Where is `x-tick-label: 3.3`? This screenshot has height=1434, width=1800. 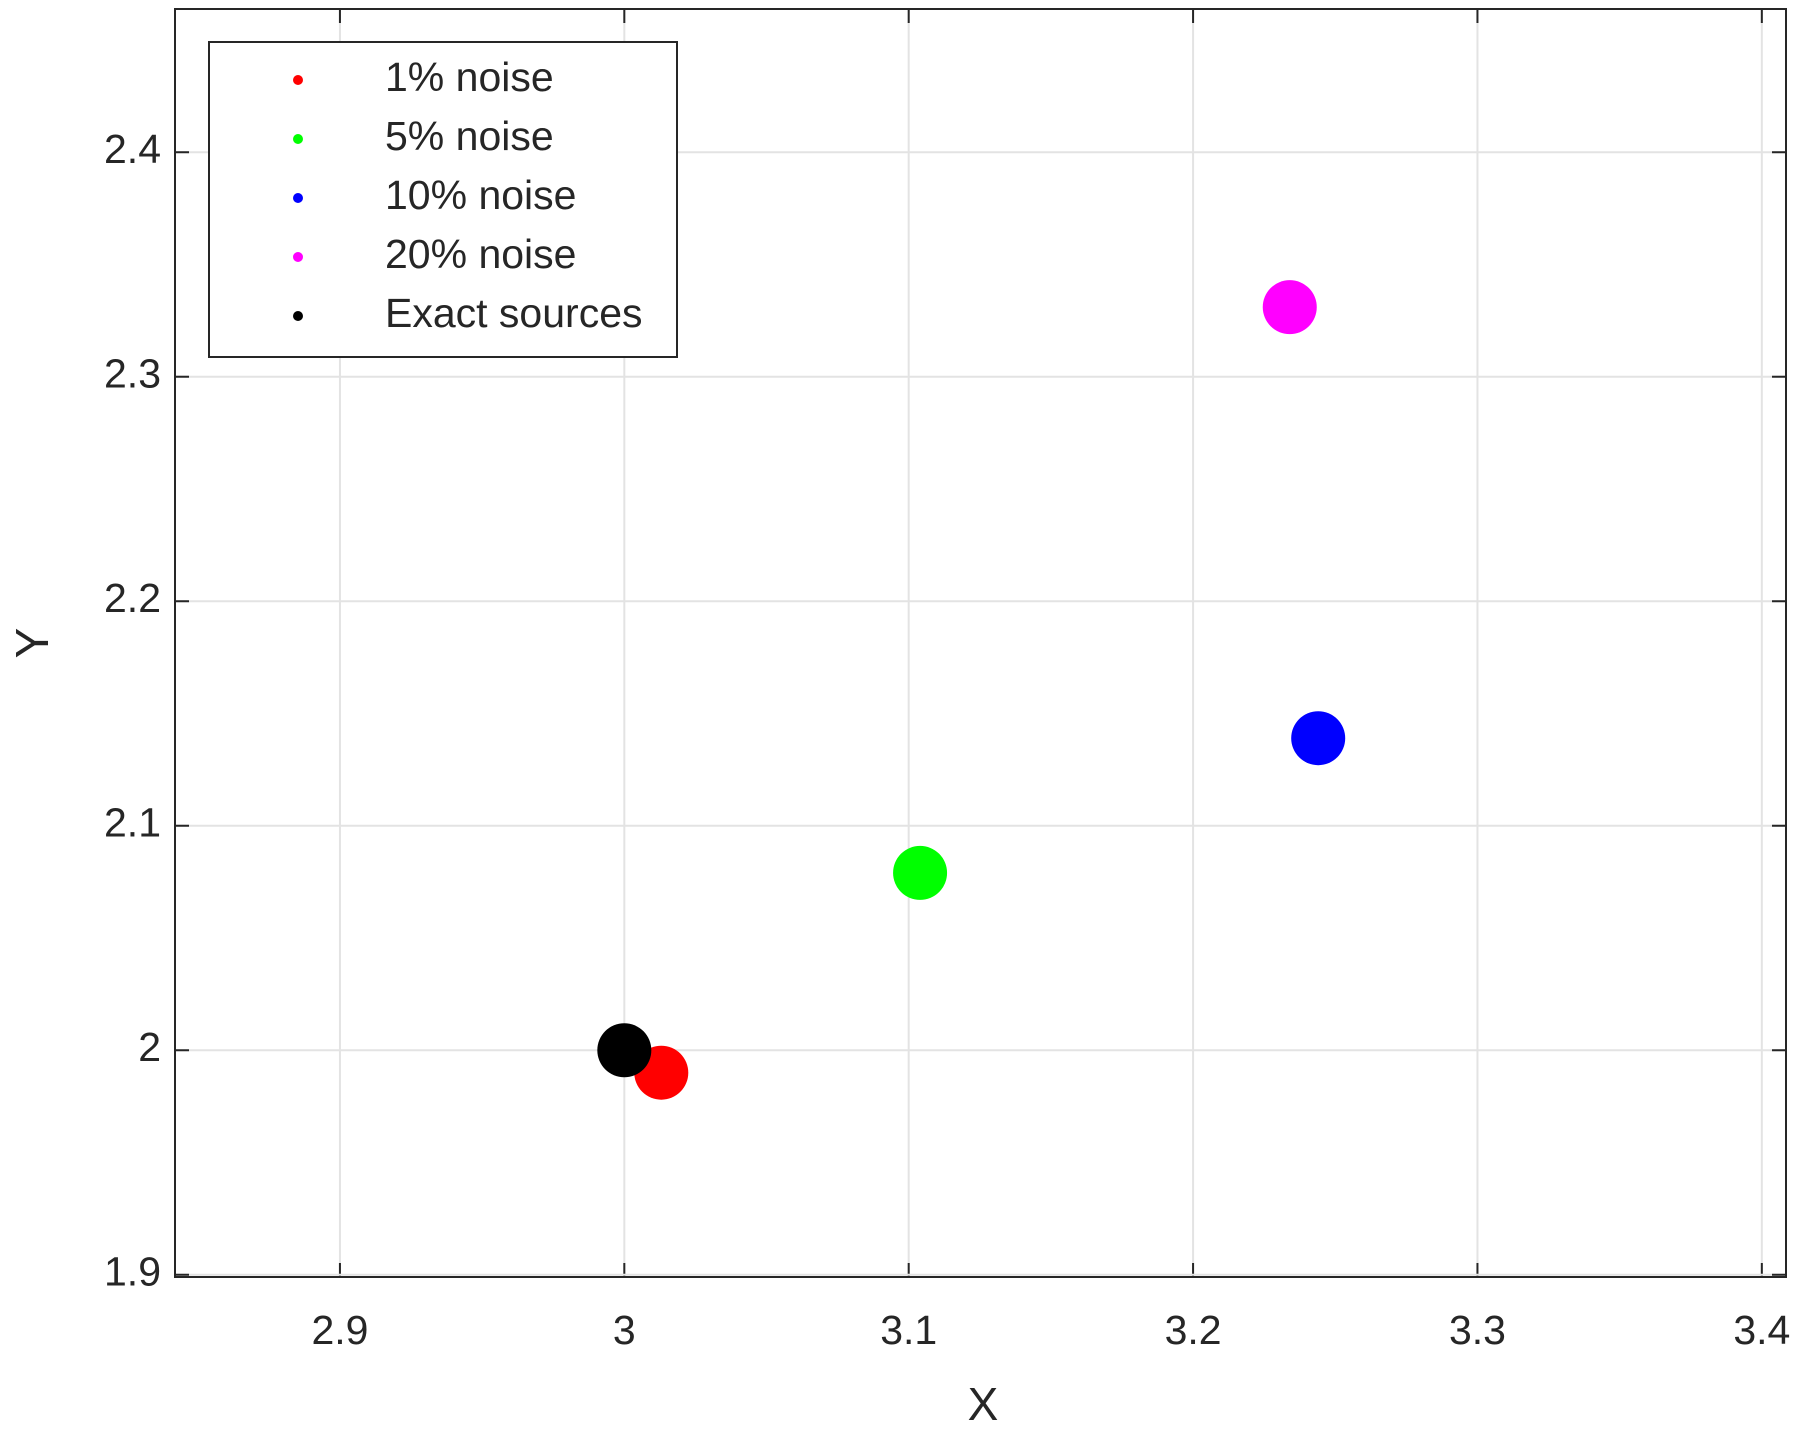
x-tick-label: 3.3 is located at coordinates (1477, 1330).